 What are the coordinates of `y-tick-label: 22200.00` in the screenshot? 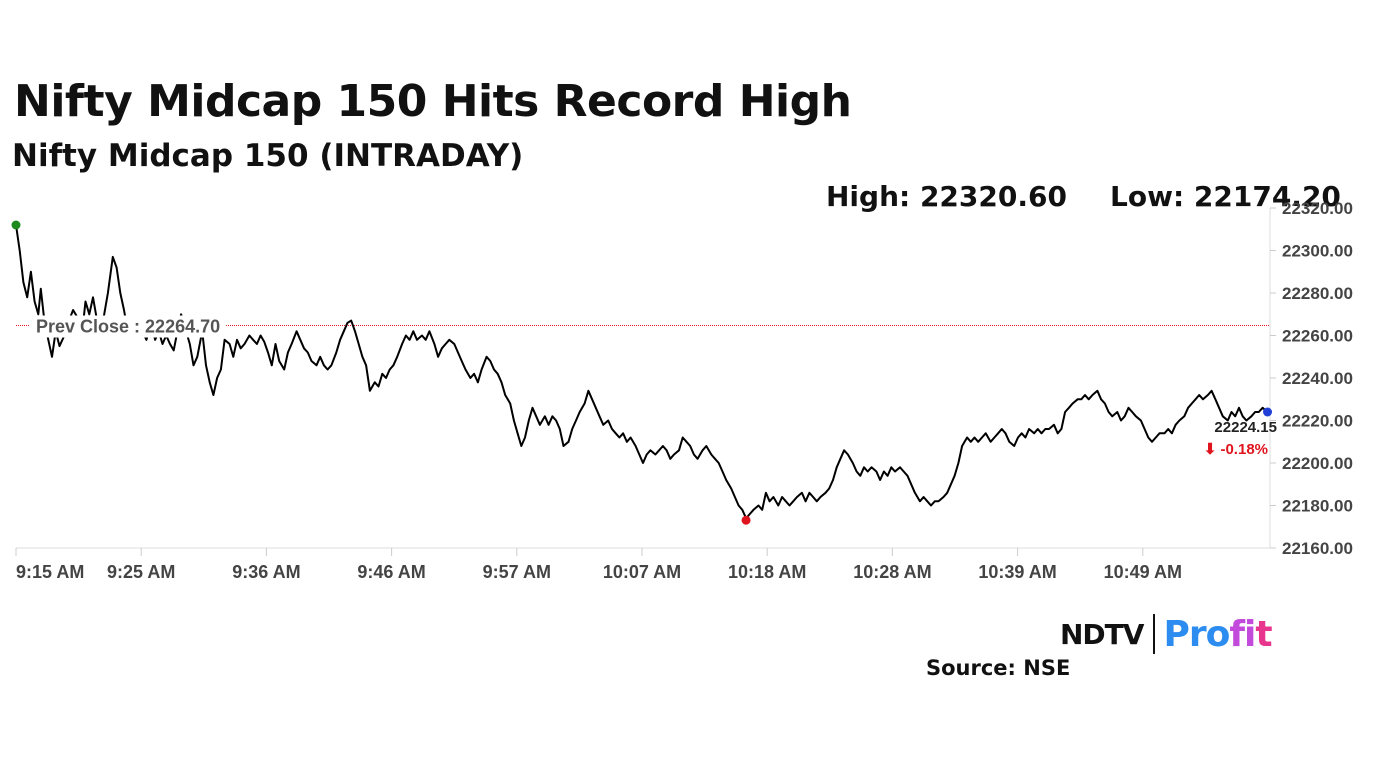 It's located at (1317, 463).